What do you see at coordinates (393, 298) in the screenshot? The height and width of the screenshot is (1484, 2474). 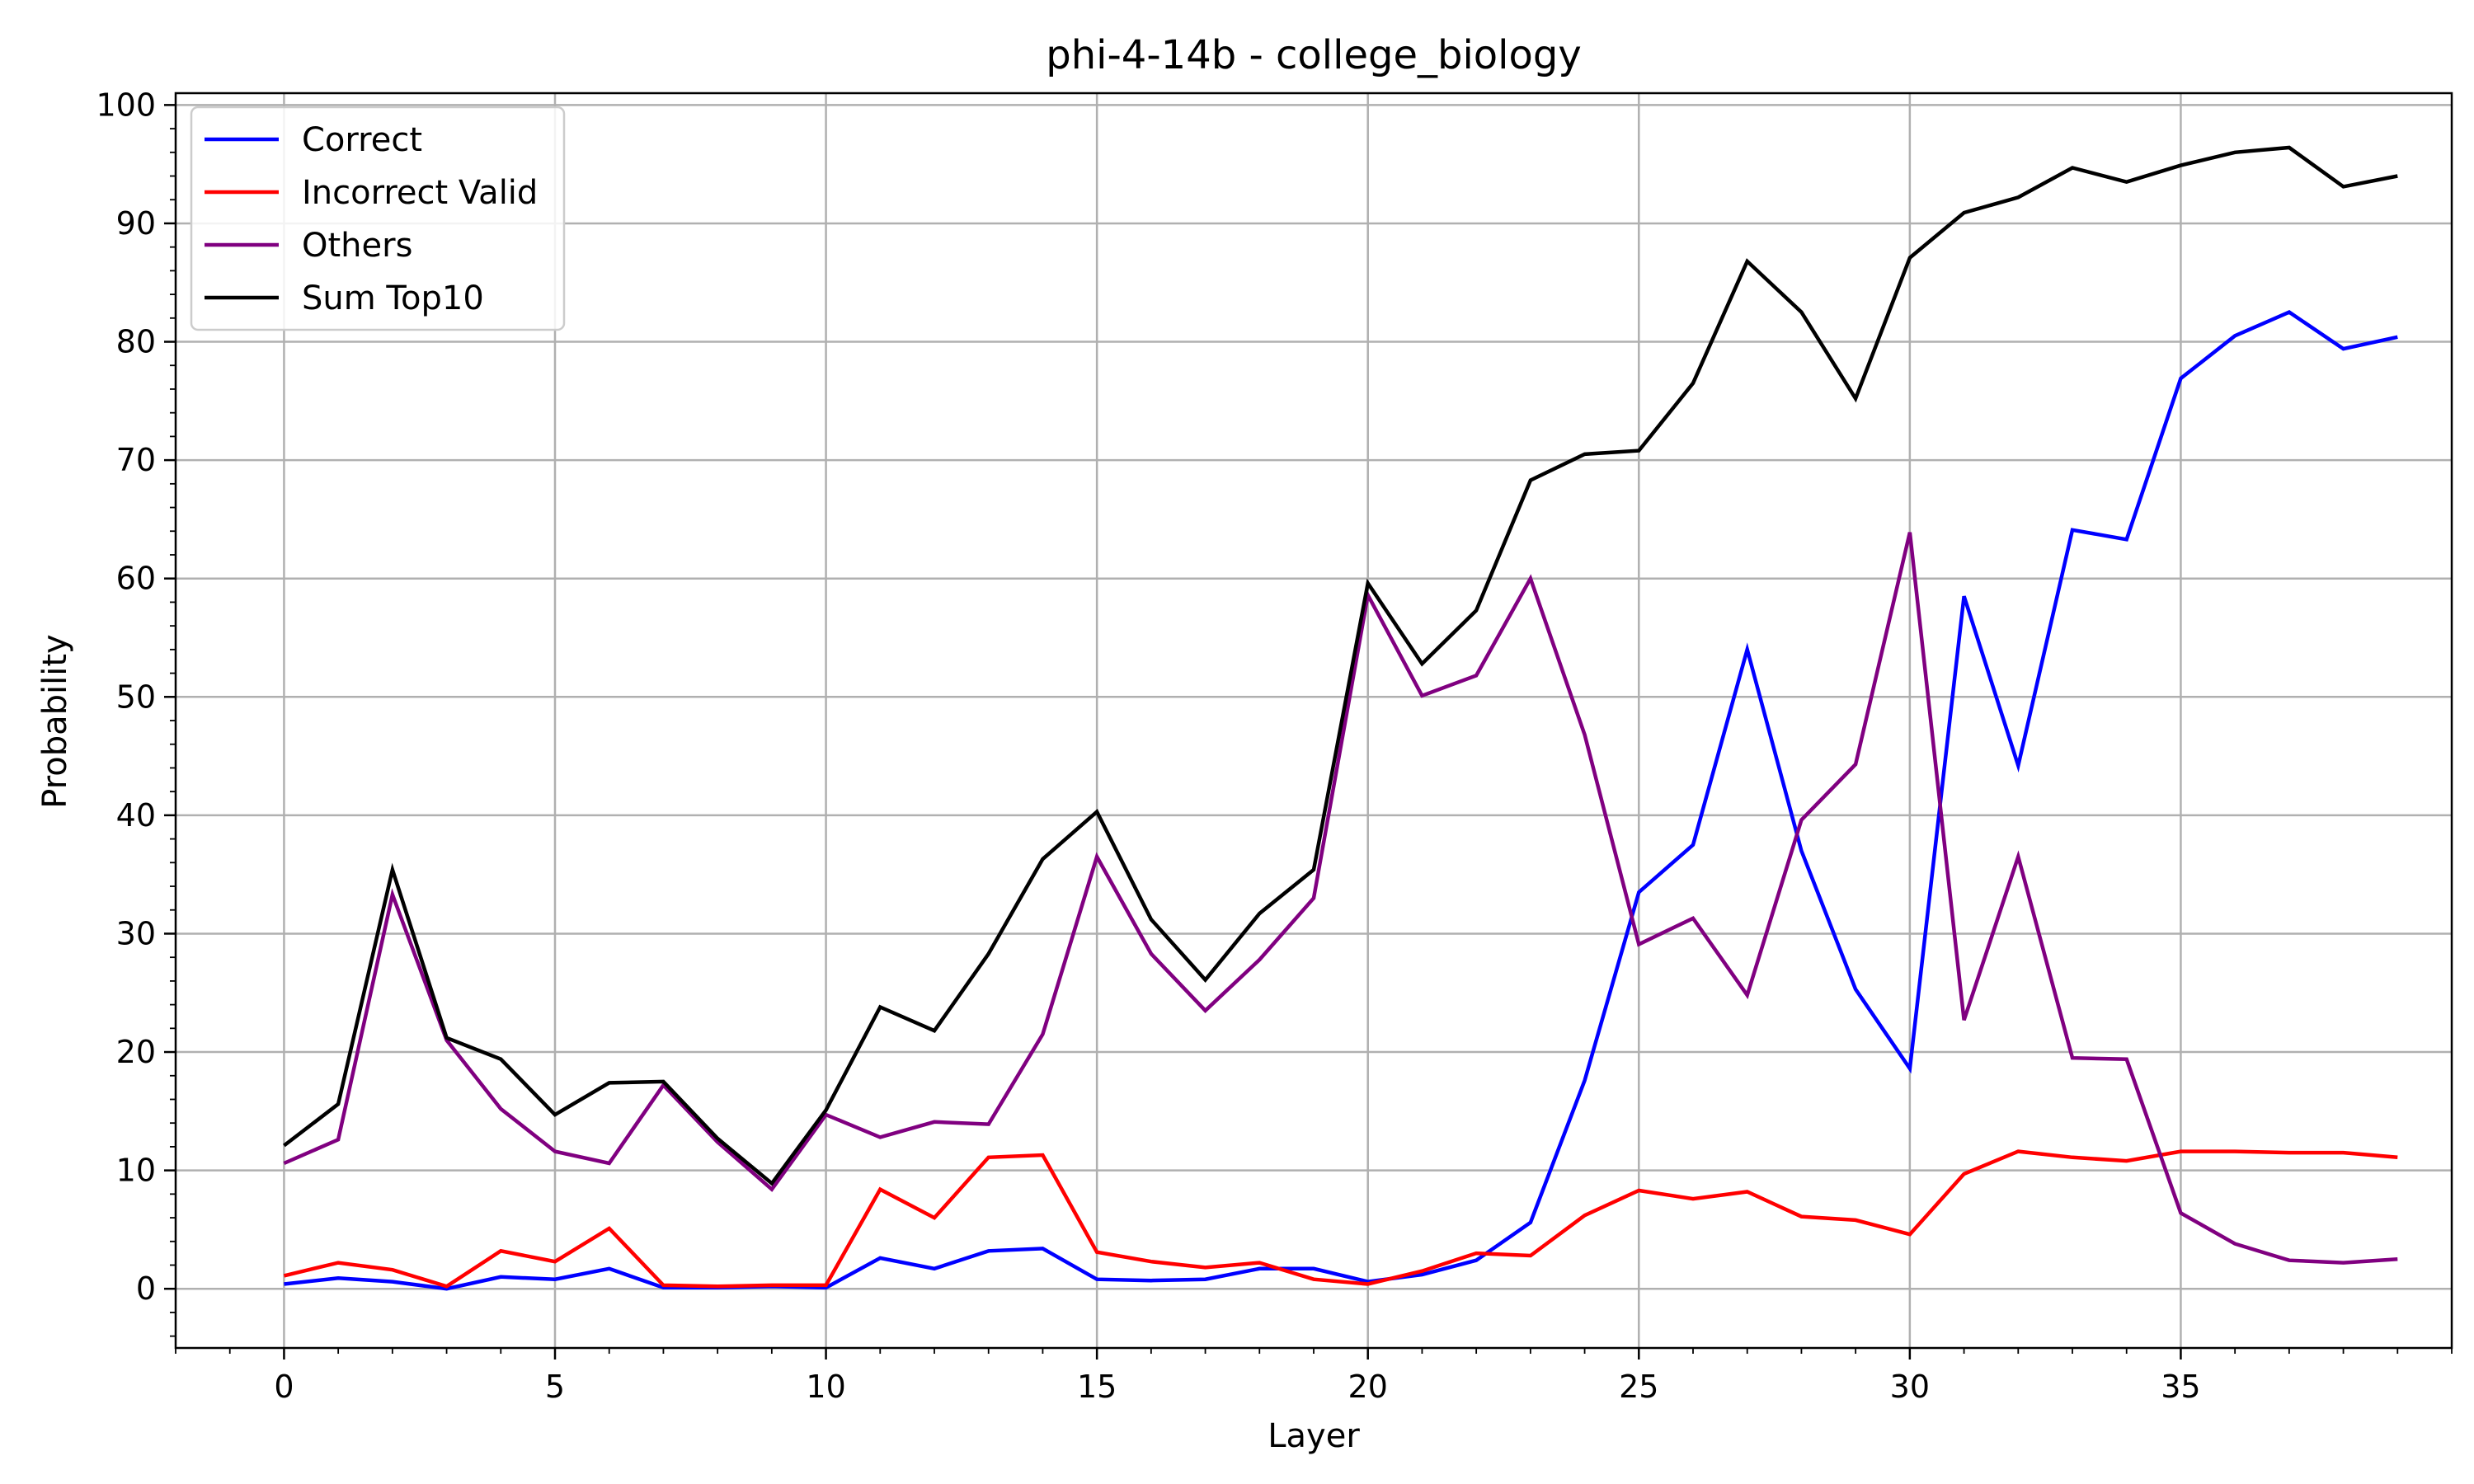 I see `legend-label-sum-top10: Sum Top10` at bounding box center [393, 298].